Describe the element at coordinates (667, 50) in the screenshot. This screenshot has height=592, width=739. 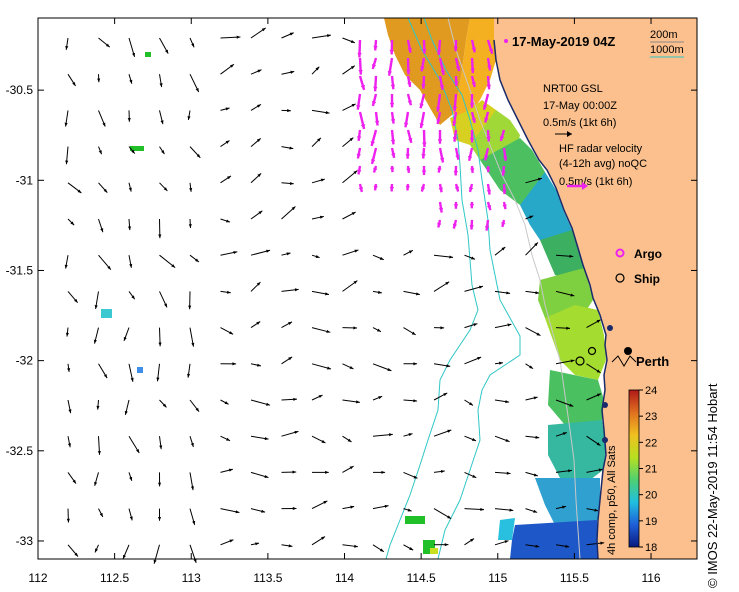
I see `depth-legend-1000m: 1000m` at that location.